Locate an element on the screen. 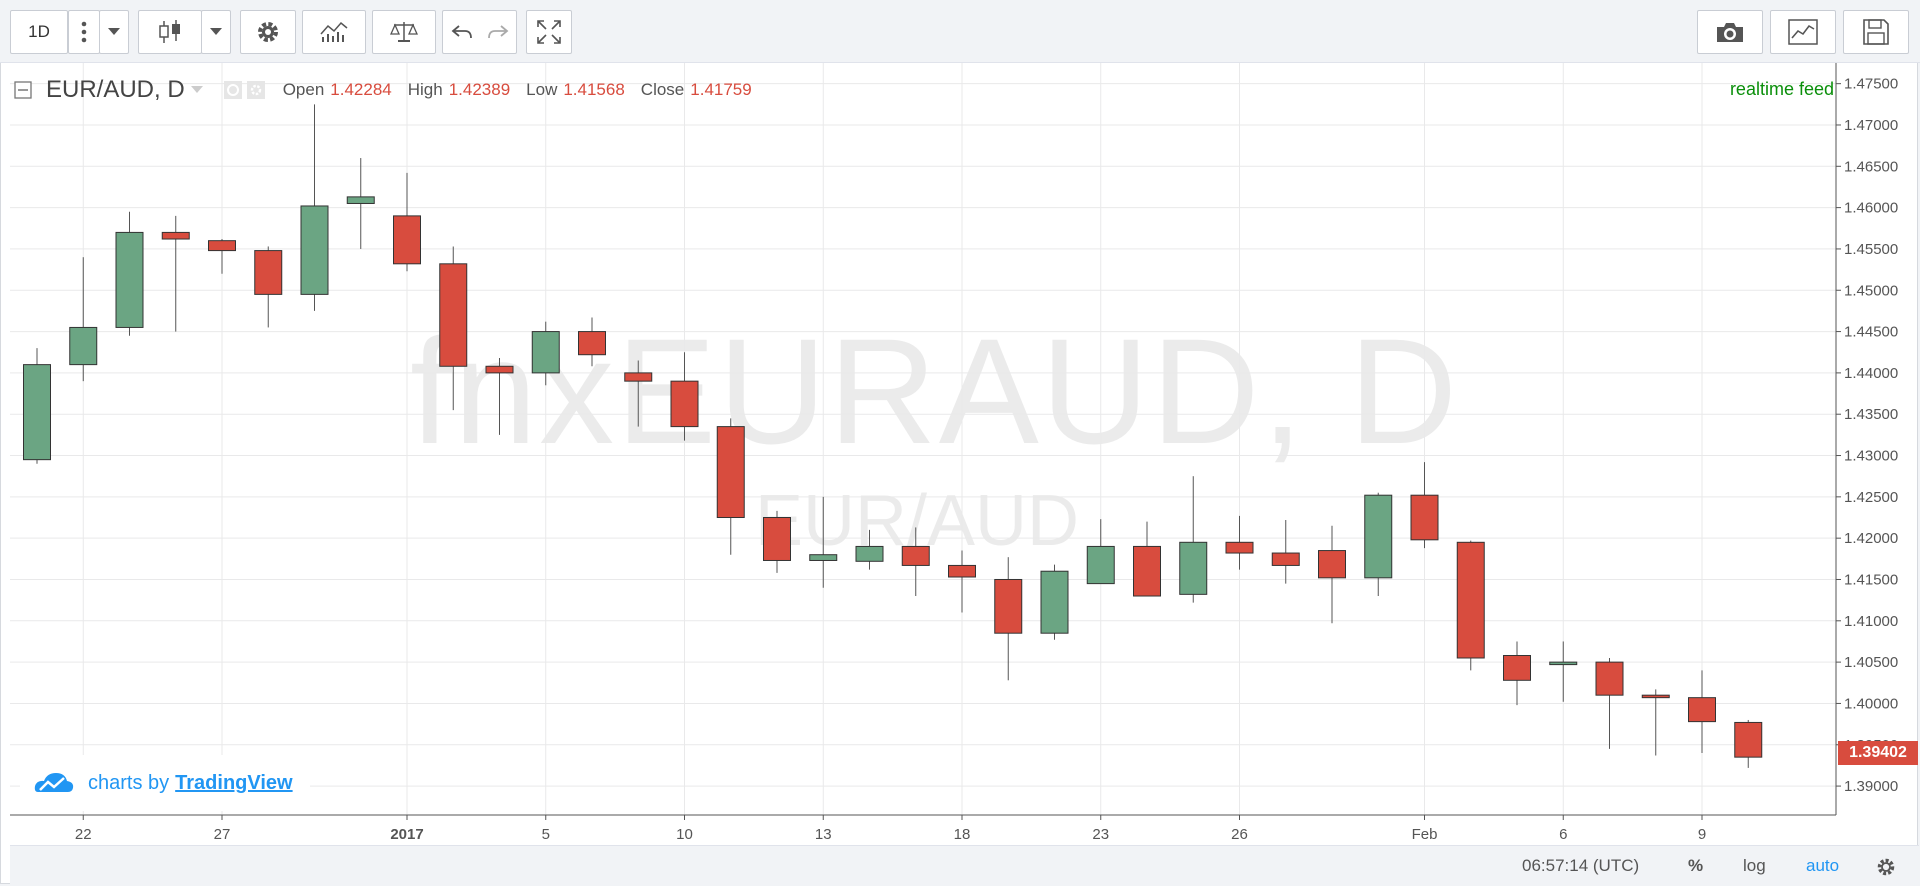 The height and width of the screenshot is (886, 1920). percent-toggle: % is located at coordinates (1696, 865).